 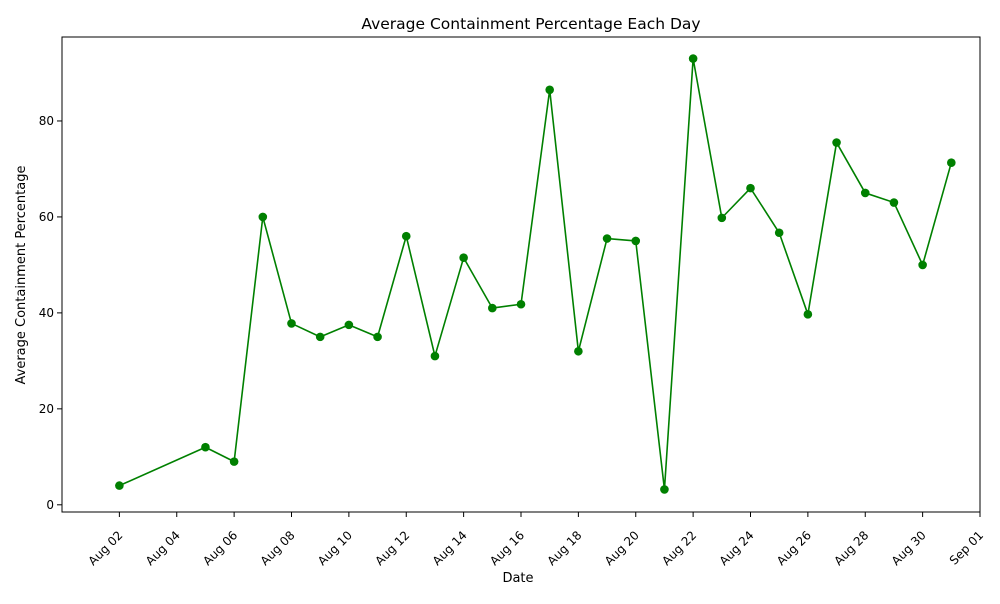 What do you see at coordinates (679, 548) in the screenshot?
I see `x-tick-label: Aug 22` at bounding box center [679, 548].